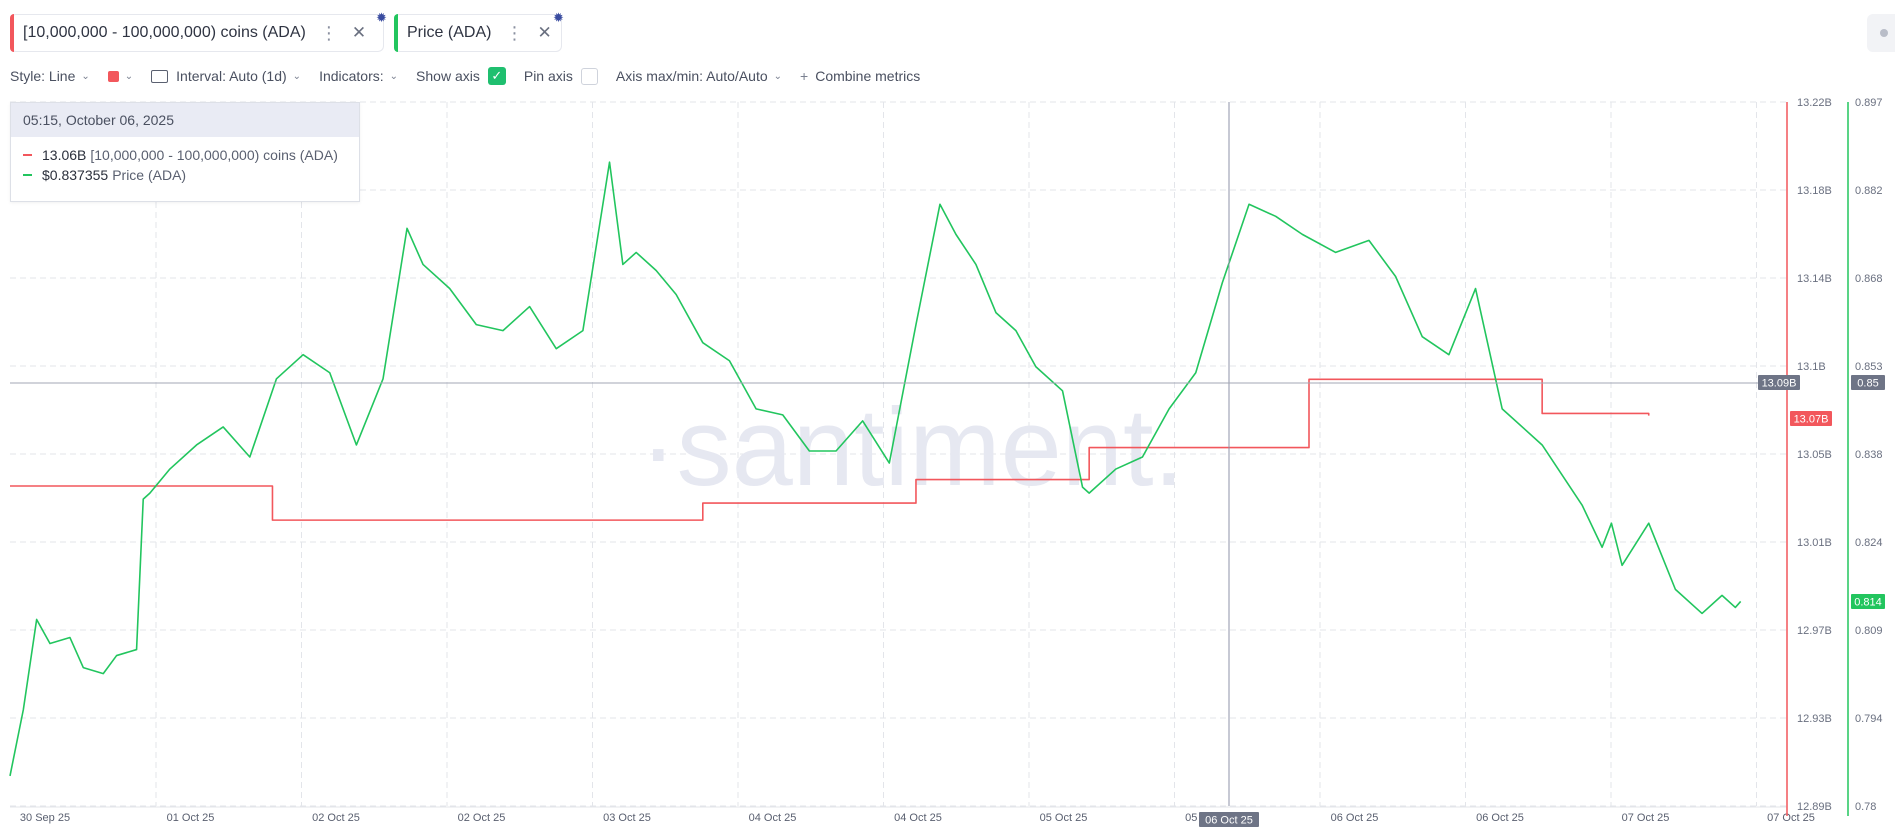 The width and height of the screenshot is (1895, 840). I want to click on series-line-coins, so click(830, 449).